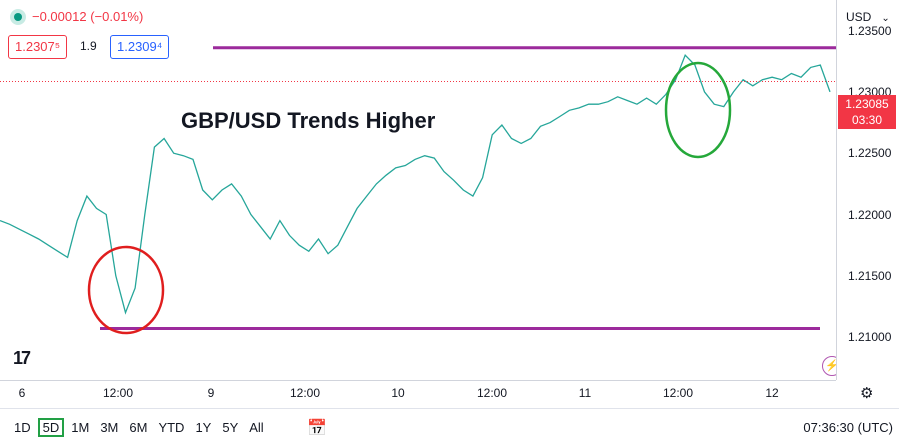  Describe the element at coordinates (870, 275) in the screenshot. I see `price-tick-label: 1.21500` at that location.